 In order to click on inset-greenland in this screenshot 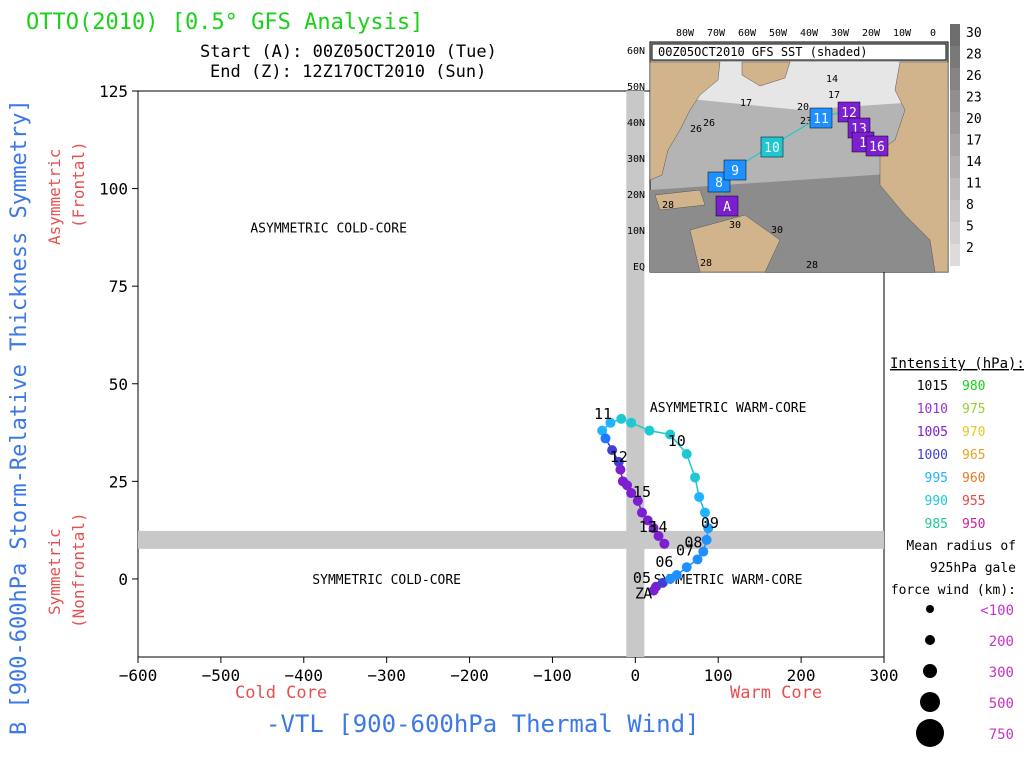, I will do `click(766, 74)`.